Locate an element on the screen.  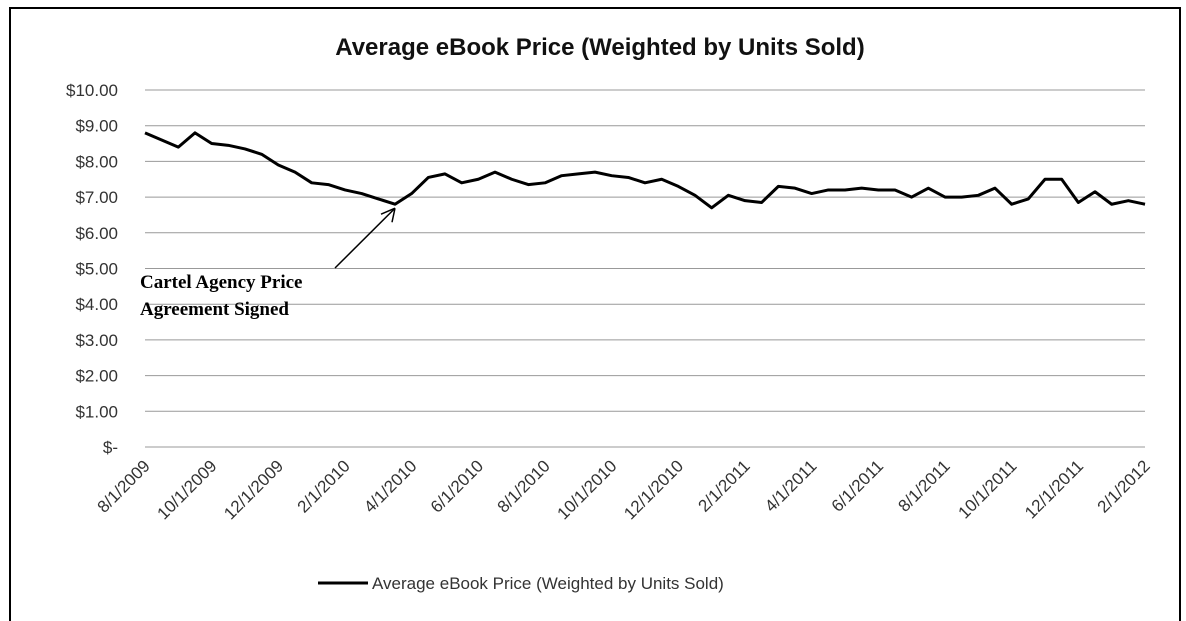
annotation: Cartel Agency Price is located at coordinates (221, 282).